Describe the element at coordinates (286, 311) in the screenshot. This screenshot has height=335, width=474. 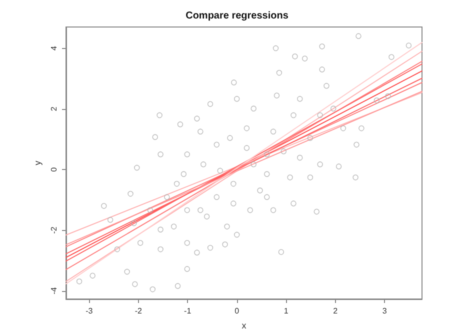
I see `x-tick-label: 1` at that location.